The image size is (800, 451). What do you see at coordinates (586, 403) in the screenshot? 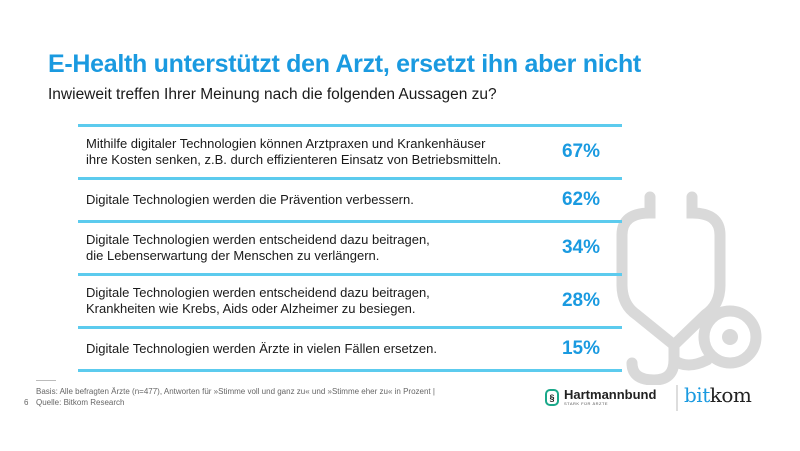
I see `hartmannbund-tagline: STARK FÜR ÄRZTE` at bounding box center [586, 403].